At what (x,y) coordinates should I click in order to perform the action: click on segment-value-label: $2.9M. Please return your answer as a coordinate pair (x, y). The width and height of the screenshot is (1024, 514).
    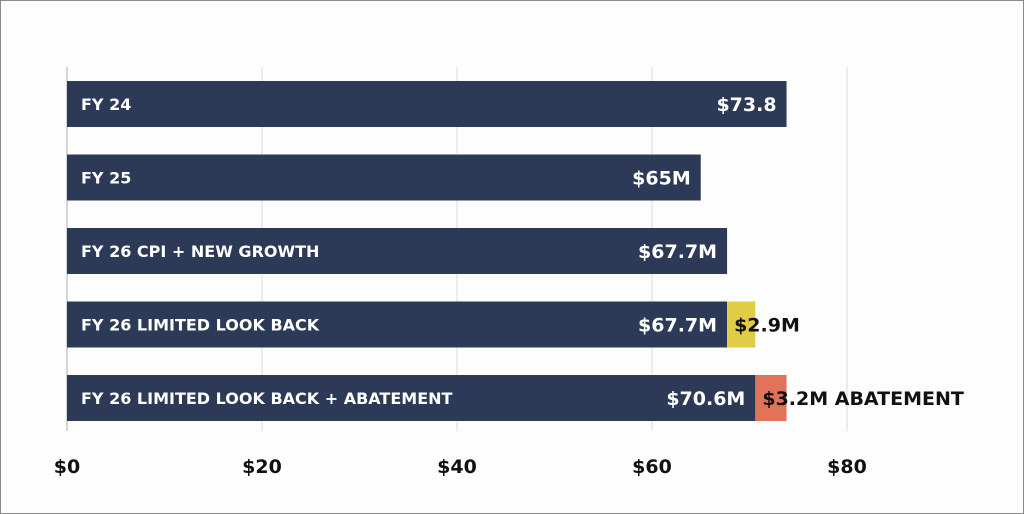
    Looking at the image, I should click on (767, 326).